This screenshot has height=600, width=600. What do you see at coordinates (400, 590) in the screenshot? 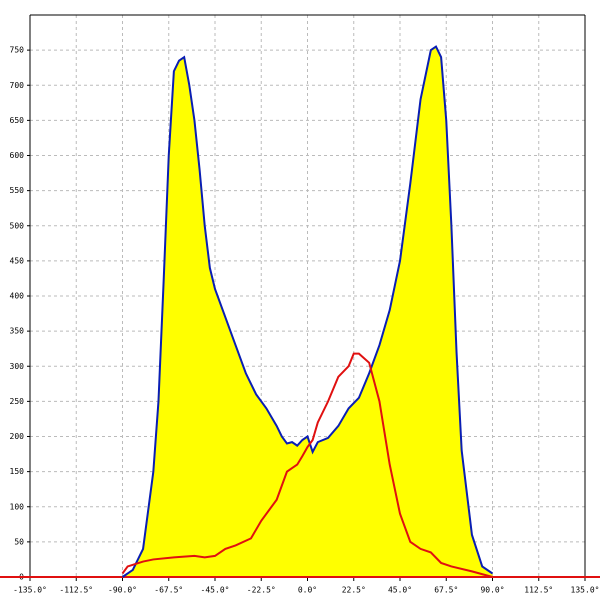
I see `x-tick-label: 45.0°` at bounding box center [400, 590].